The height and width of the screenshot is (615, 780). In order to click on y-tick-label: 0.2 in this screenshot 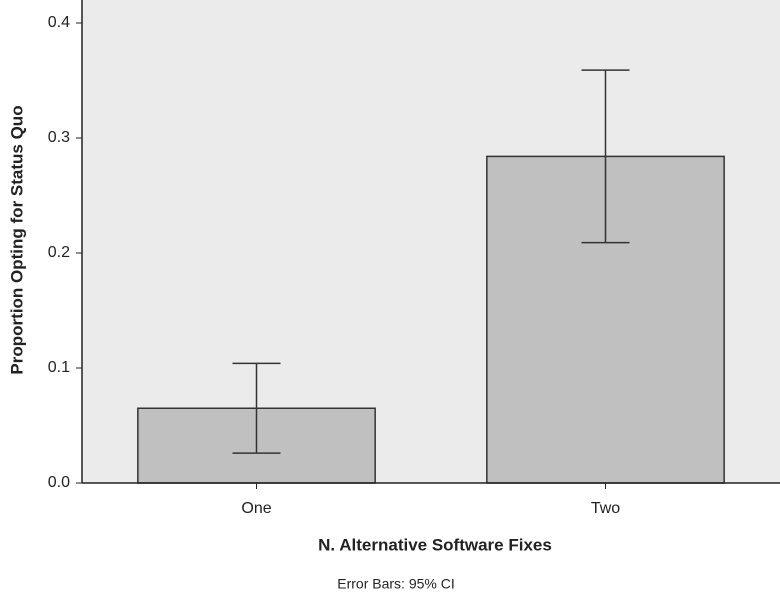, I will do `click(59, 252)`.